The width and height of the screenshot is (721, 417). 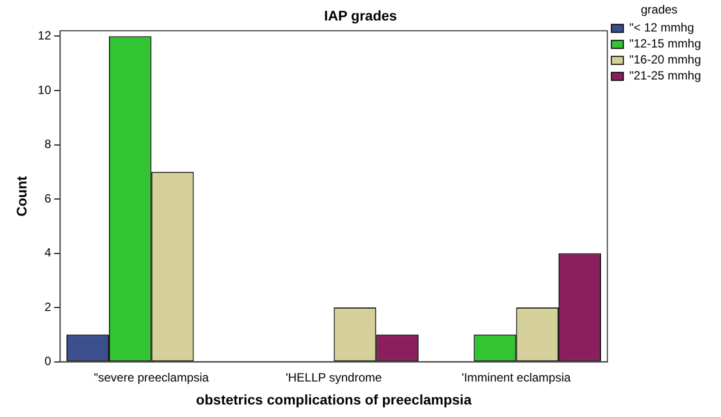 What do you see at coordinates (45, 89) in the screenshot?
I see `y-tick-label: 10` at bounding box center [45, 89].